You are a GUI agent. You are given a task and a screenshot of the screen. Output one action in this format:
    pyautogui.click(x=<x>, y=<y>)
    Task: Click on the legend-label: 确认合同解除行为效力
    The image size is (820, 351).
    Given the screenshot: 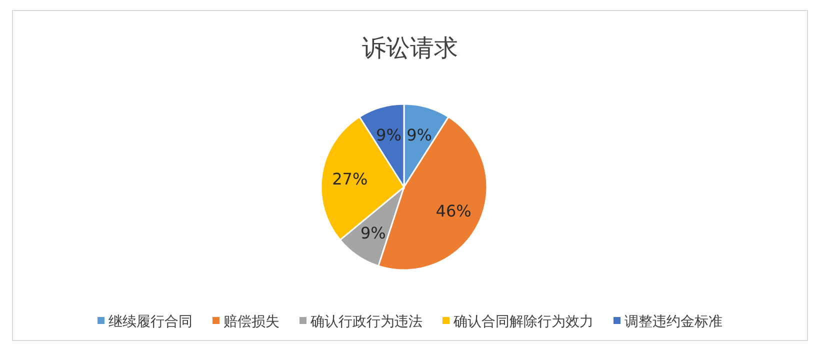 What is the action you would take?
    pyautogui.click(x=523, y=322)
    